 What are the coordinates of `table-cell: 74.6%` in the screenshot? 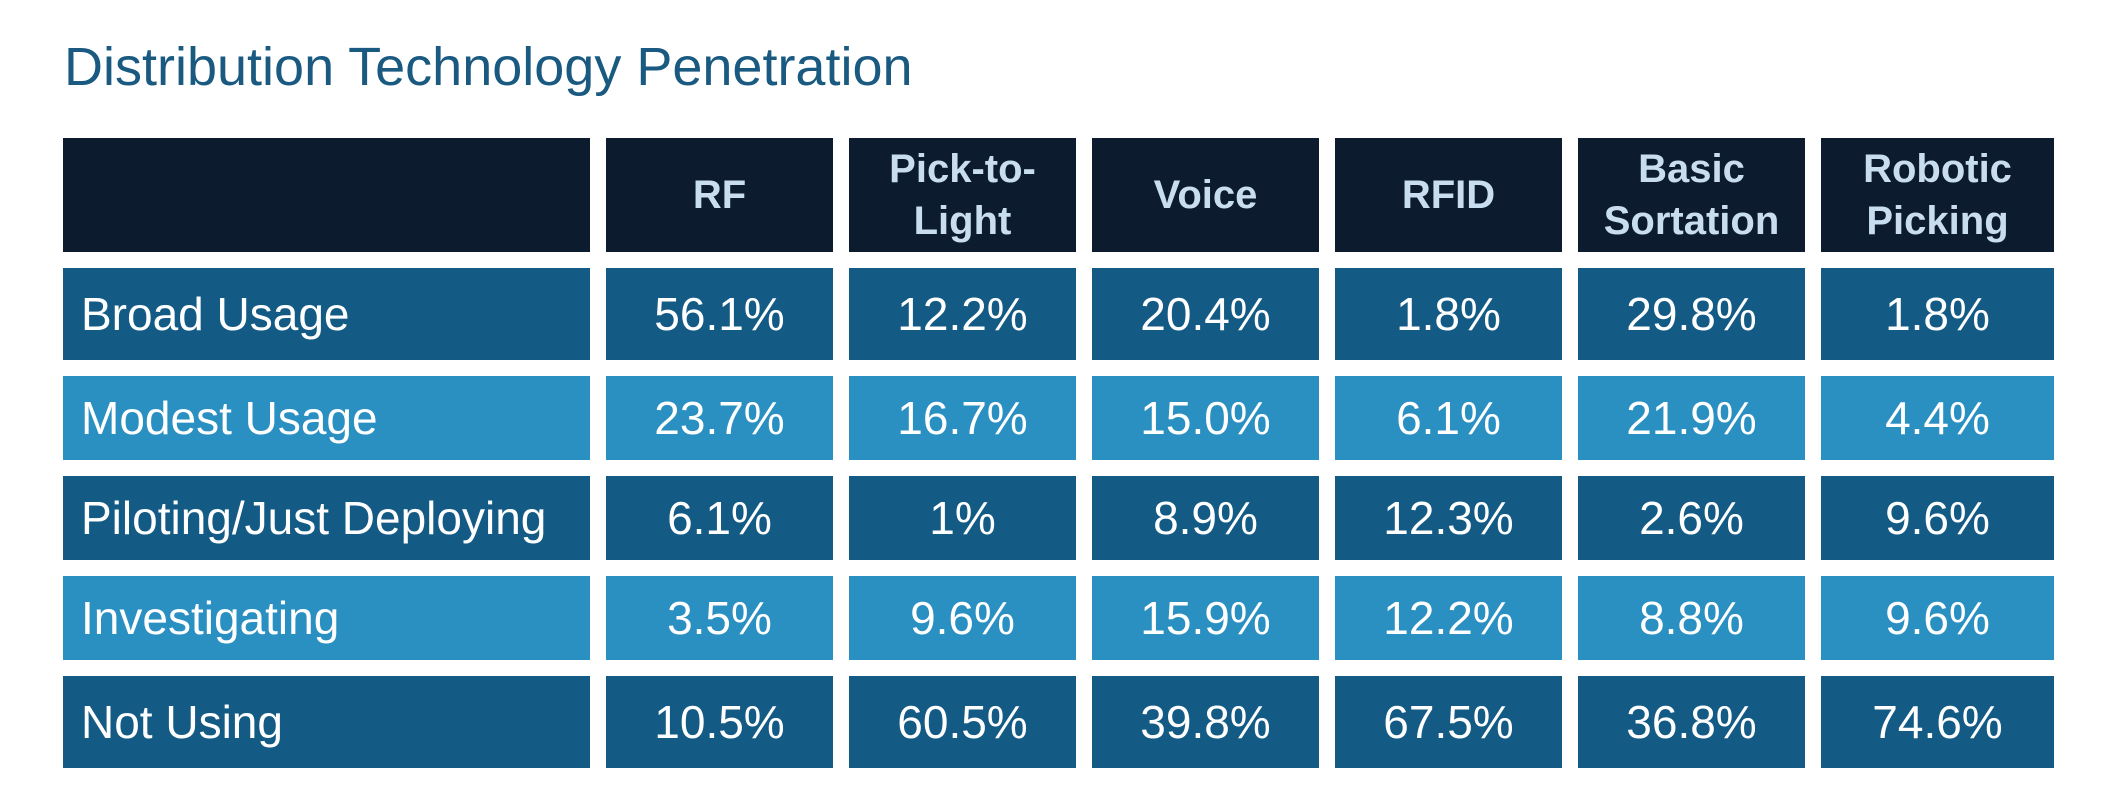 It's located at (1937, 722).